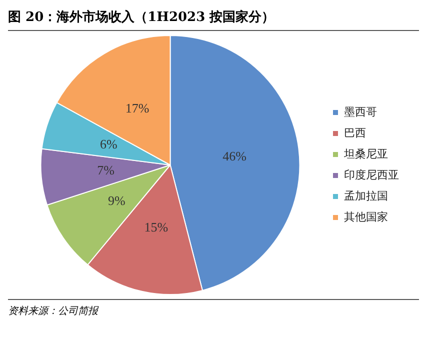 This screenshot has height=342, width=427. What do you see at coordinates (365, 153) in the screenshot?
I see `legend-label: 坦桑尼亚` at bounding box center [365, 153].